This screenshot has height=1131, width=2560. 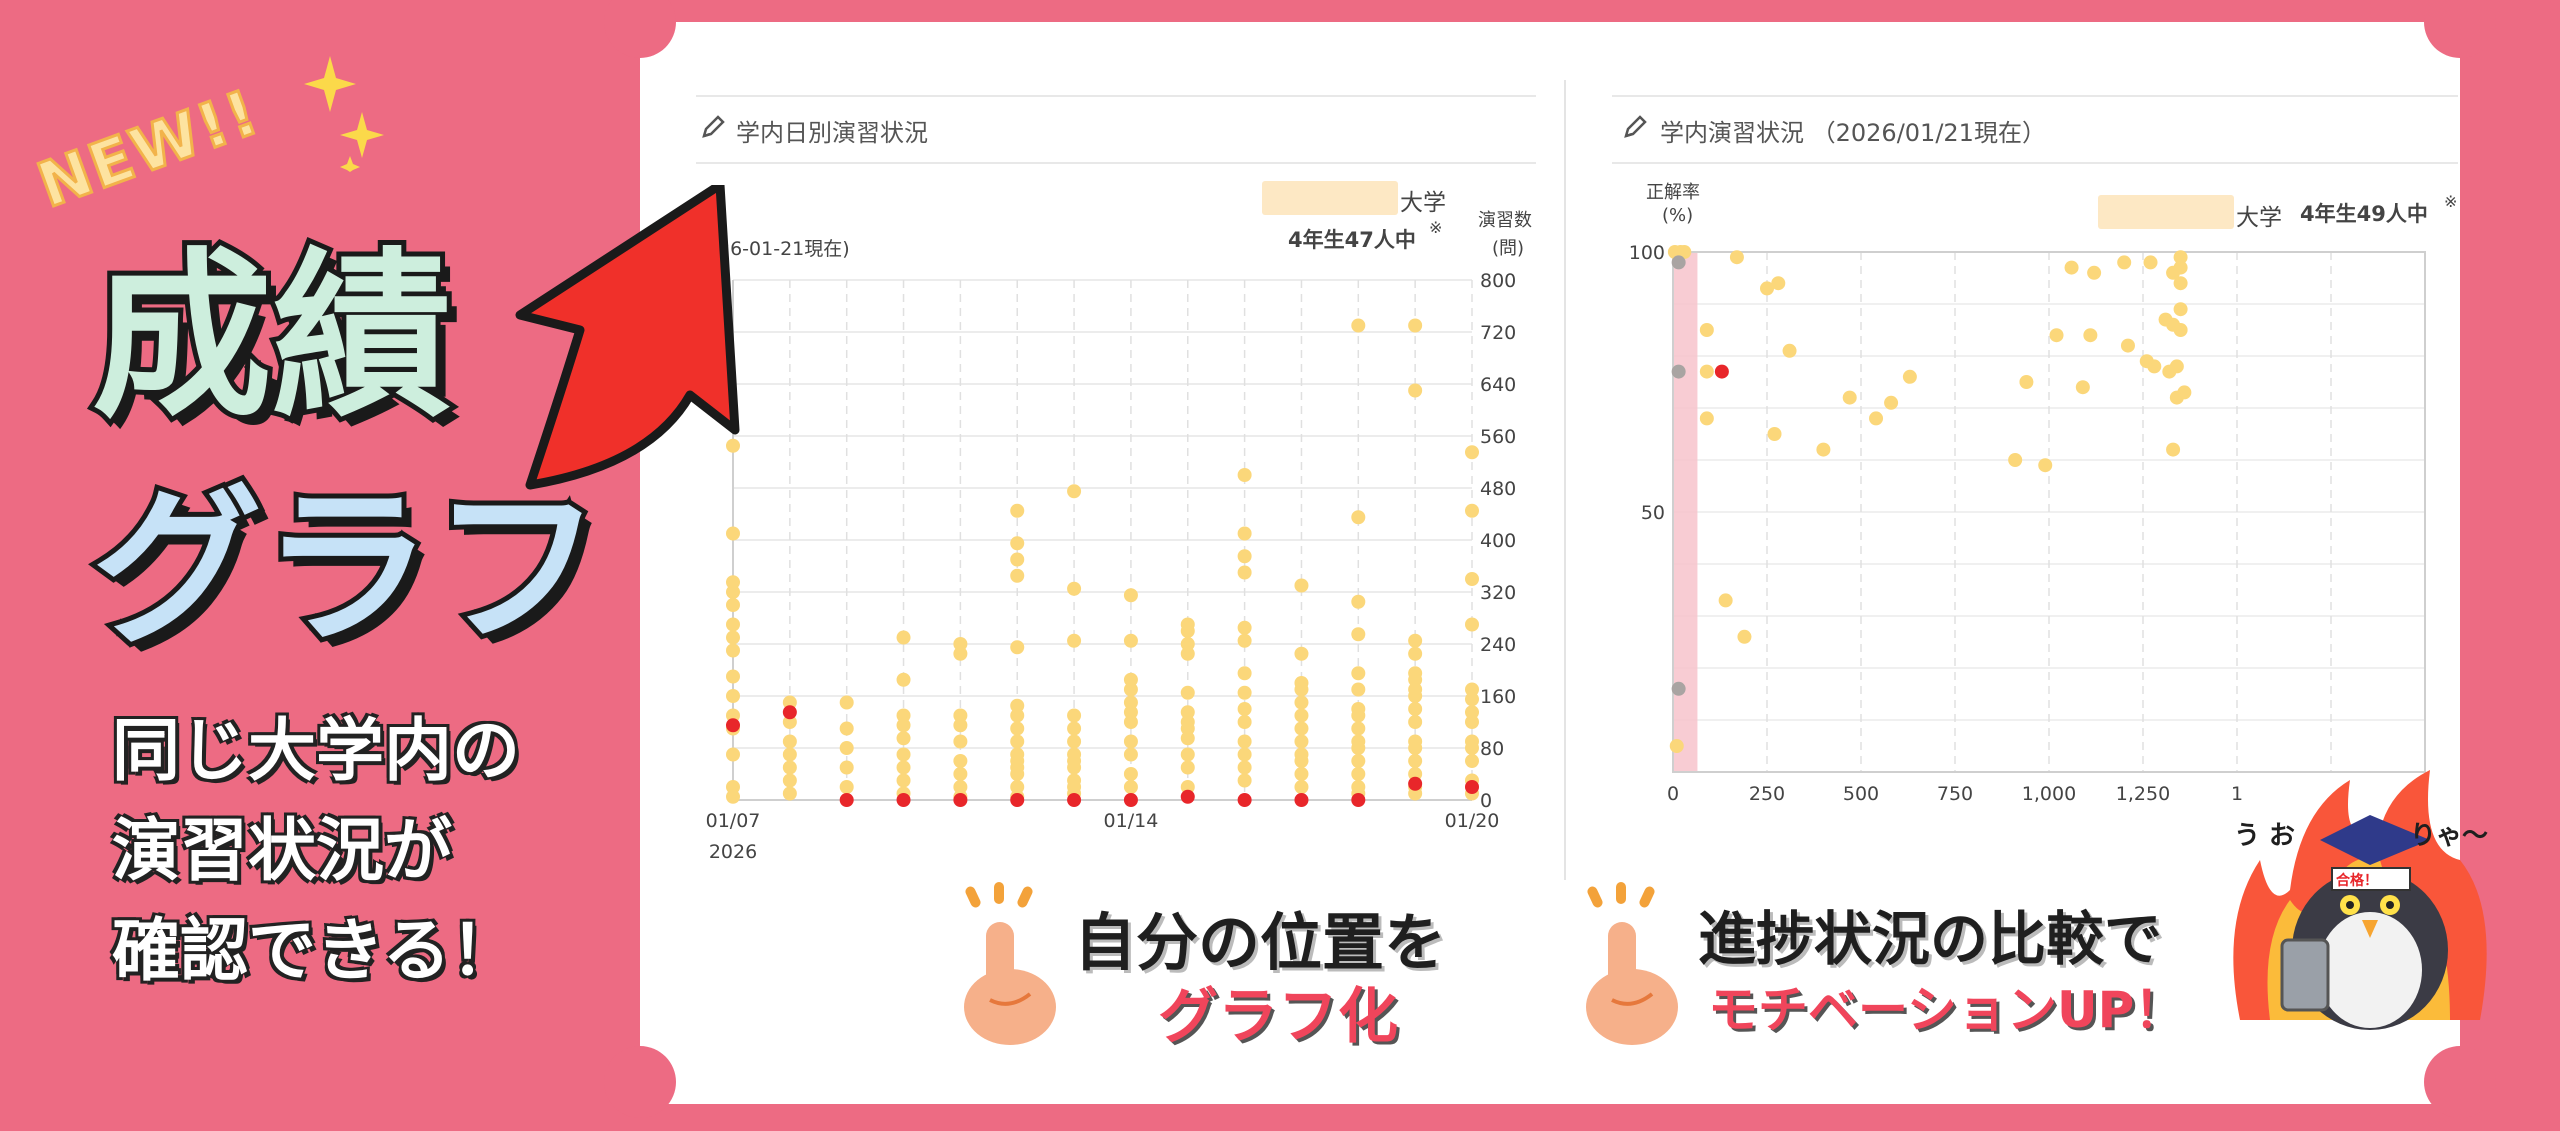 What do you see at coordinates (1632, 963) in the screenshot?
I see `pointing-hand-icon` at bounding box center [1632, 963].